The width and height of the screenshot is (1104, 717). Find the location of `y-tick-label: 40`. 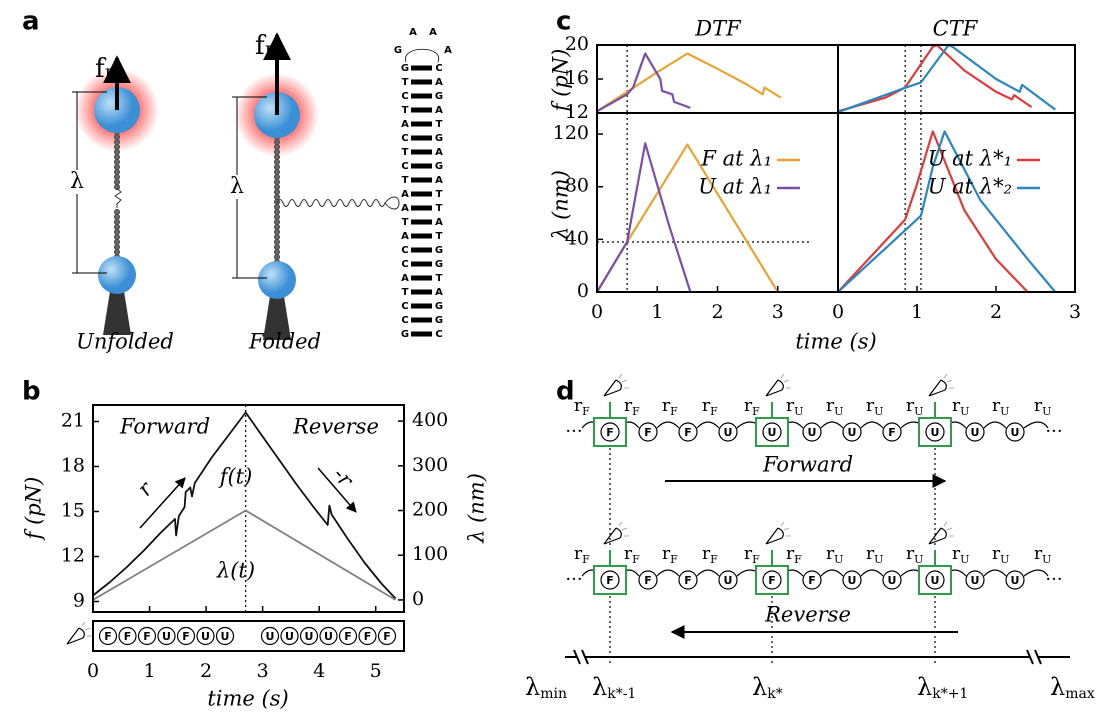

y-tick-label: 40 is located at coordinates (577, 238).